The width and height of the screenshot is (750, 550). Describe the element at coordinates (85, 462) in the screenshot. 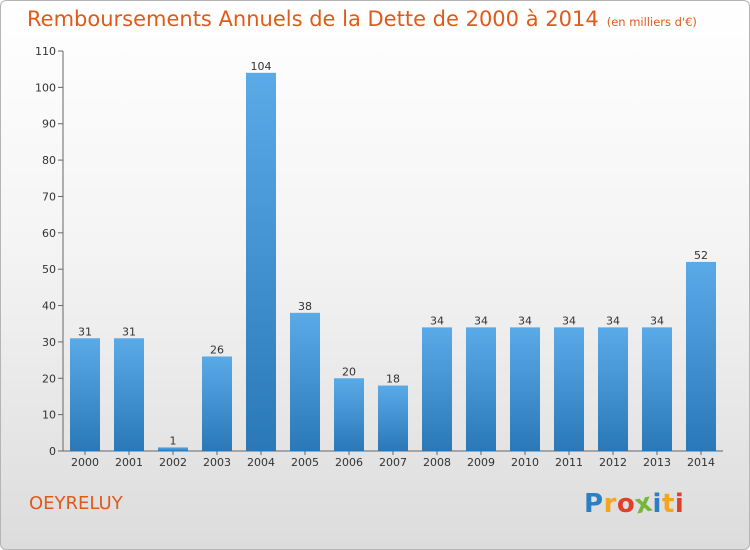

I see `x-tick-label: 2000` at that location.